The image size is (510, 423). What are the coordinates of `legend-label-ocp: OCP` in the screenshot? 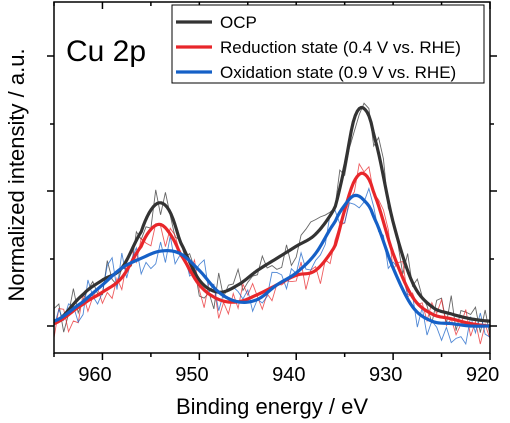 It's located at (238, 22).